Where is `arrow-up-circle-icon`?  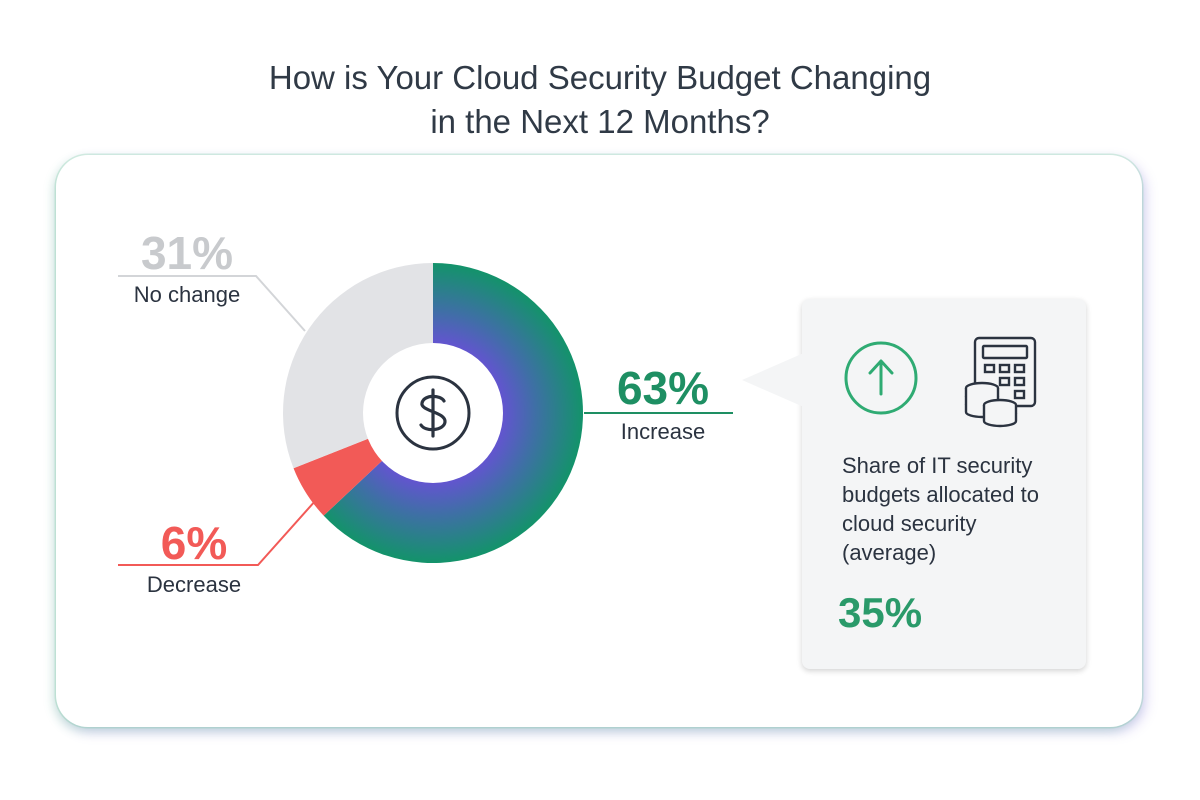
arrow-up-circle-icon is located at coordinates (881, 378).